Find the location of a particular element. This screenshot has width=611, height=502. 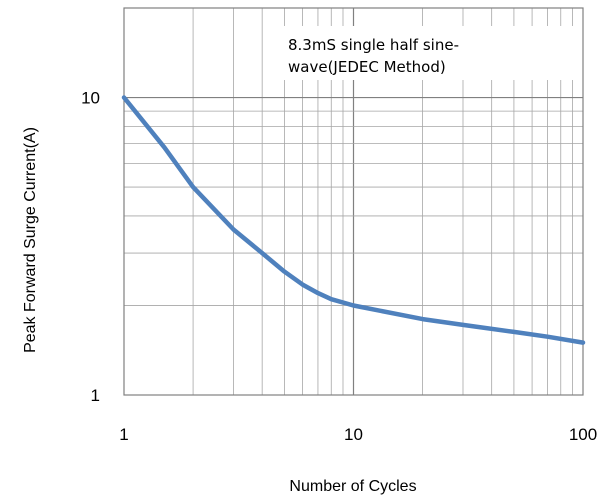

x-axis-title: Number of Cycles is located at coordinates (352, 486).